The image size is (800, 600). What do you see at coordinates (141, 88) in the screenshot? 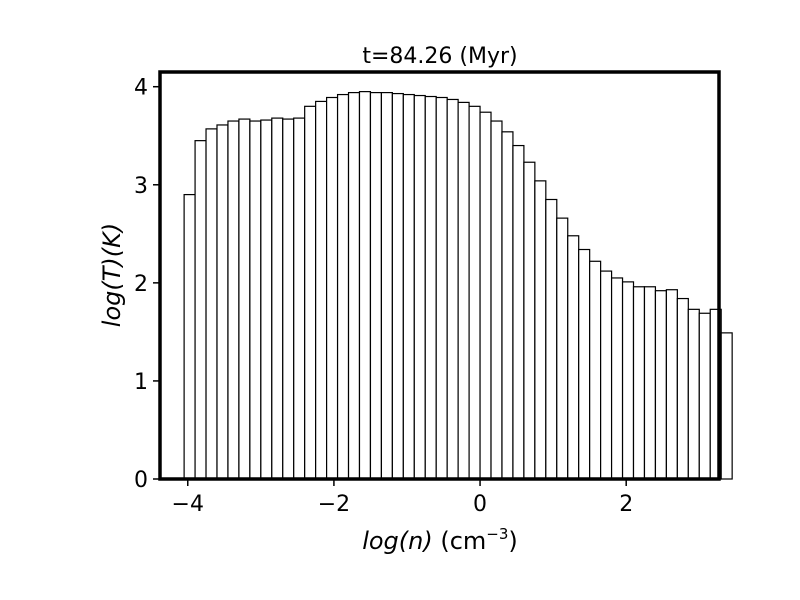
I see `y-tick-label: 4` at bounding box center [141, 88].